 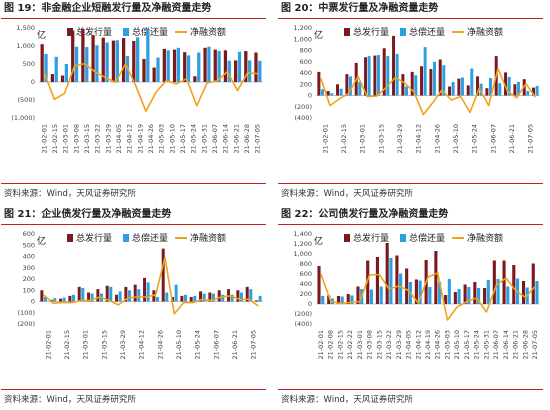 What do you see at coordinates (44, 139) in the screenshot?
I see `x-tick-label: 21-02-01` at bounding box center [44, 139].